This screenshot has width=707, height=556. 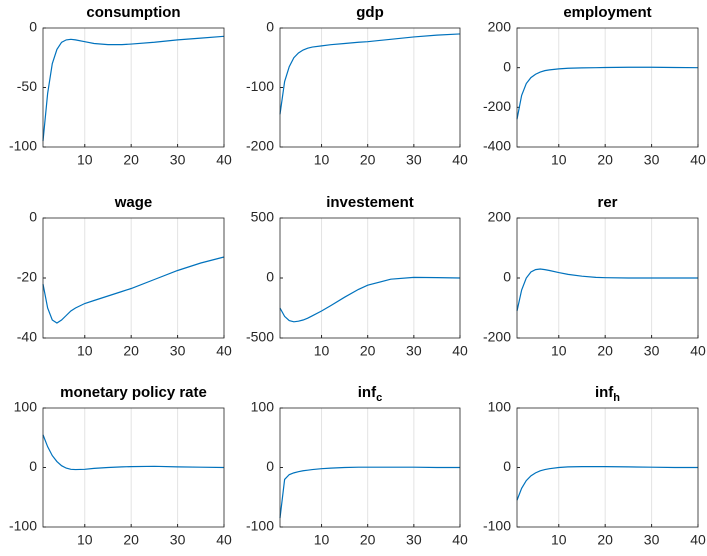 What do you see at coordinates (497, 146) in the screenshot?
I see `y-tick-label: -400` at bounding box center [497, 146].